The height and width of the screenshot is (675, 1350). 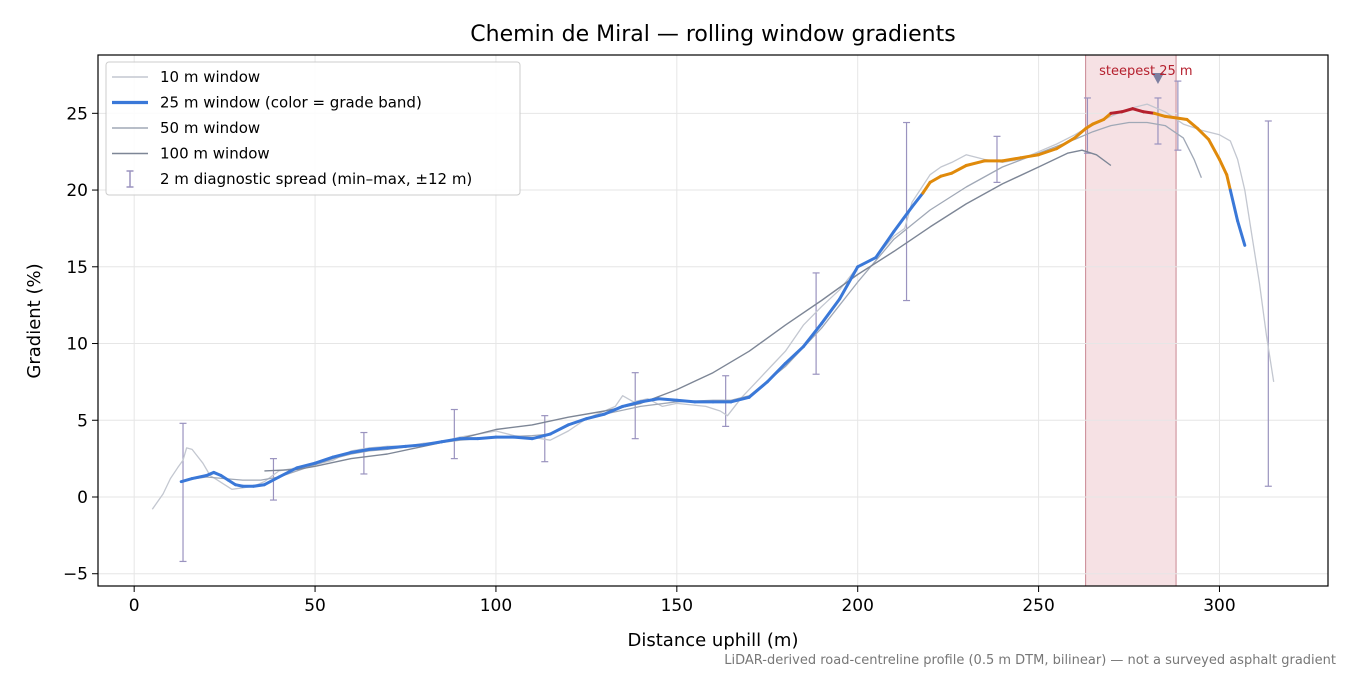 I want to click on x-axis: 0 50 100 150 200 250 300, so click(x=682, y=601).